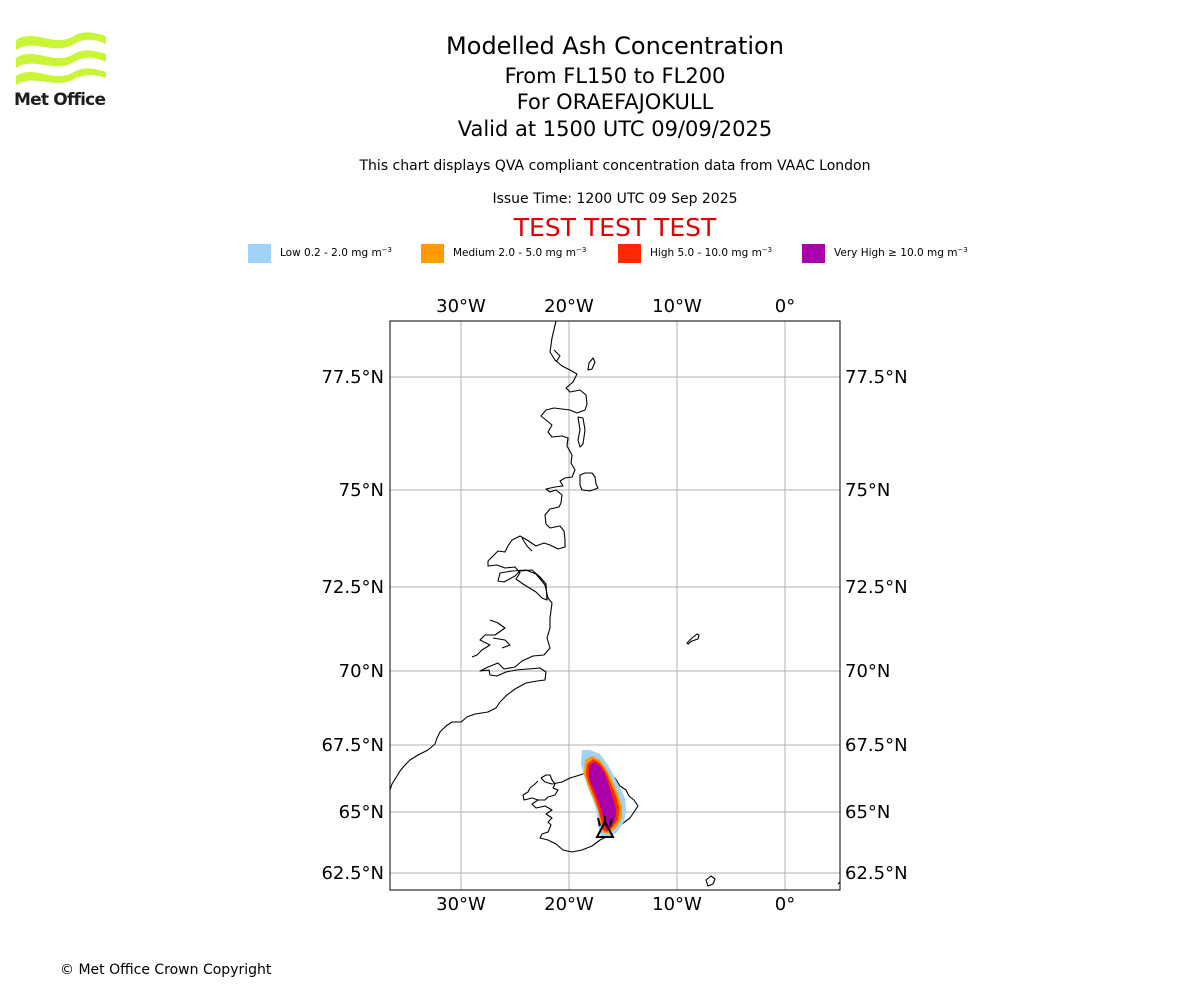 This screenshot has height=1000, width=1200. I want to click on legend-label-medium: Medium 2.0 - 5.0 mg m−3, so click(520, 252).